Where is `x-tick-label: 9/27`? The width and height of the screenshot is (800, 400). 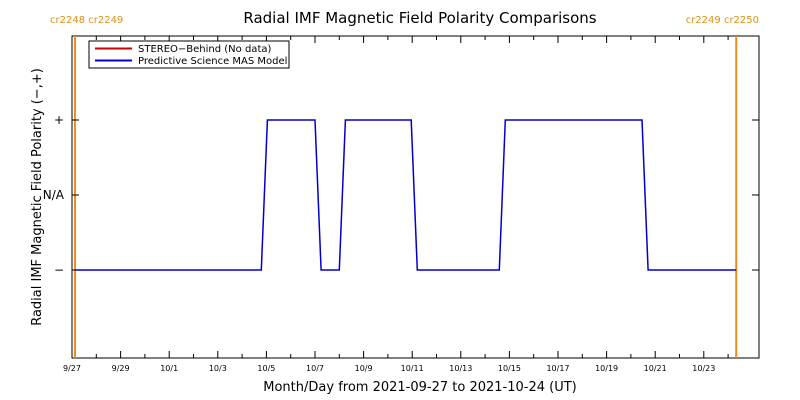
x-tick-label: 9/27 is located at coordinates (72, 368).